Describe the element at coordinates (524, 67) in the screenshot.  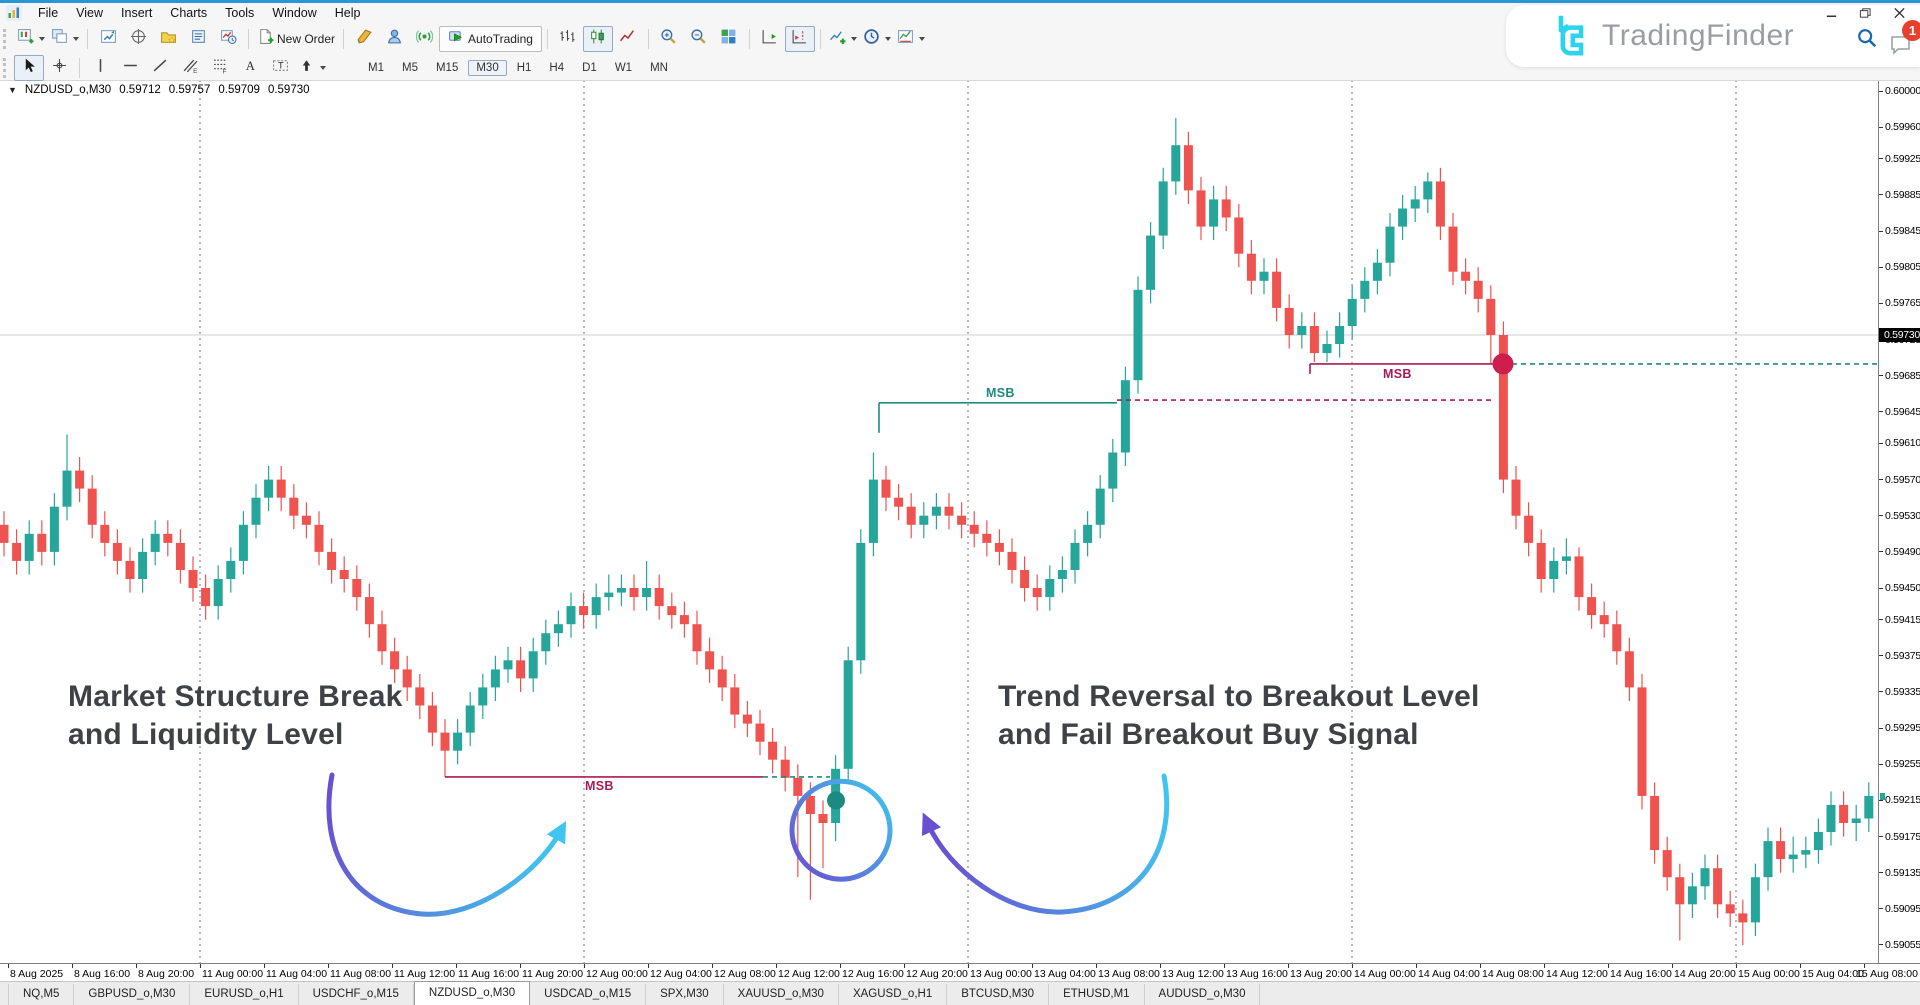
I see `timeframe-h1: H1` at that location.